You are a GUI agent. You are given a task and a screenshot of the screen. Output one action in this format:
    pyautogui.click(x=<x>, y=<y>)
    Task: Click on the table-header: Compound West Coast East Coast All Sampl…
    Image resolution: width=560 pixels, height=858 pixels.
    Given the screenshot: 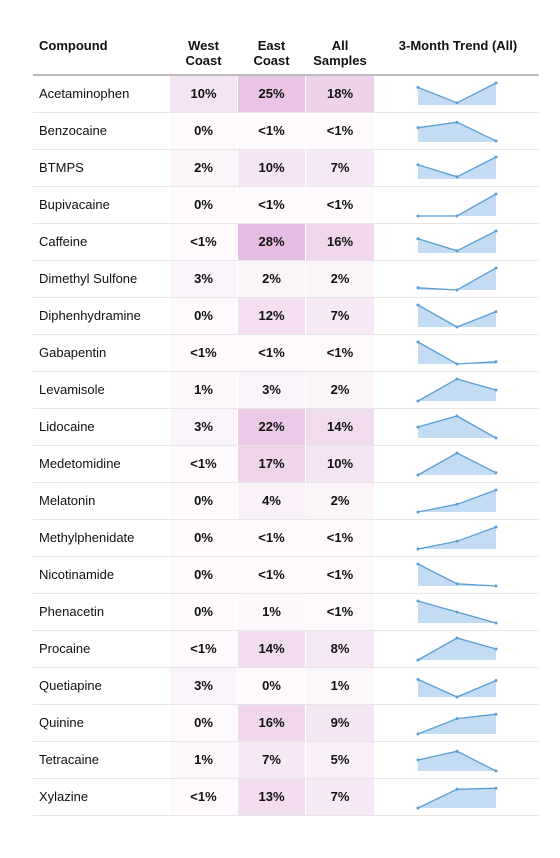 What is the action you would take?
    pyautogui.click(x=286, y=53)
    